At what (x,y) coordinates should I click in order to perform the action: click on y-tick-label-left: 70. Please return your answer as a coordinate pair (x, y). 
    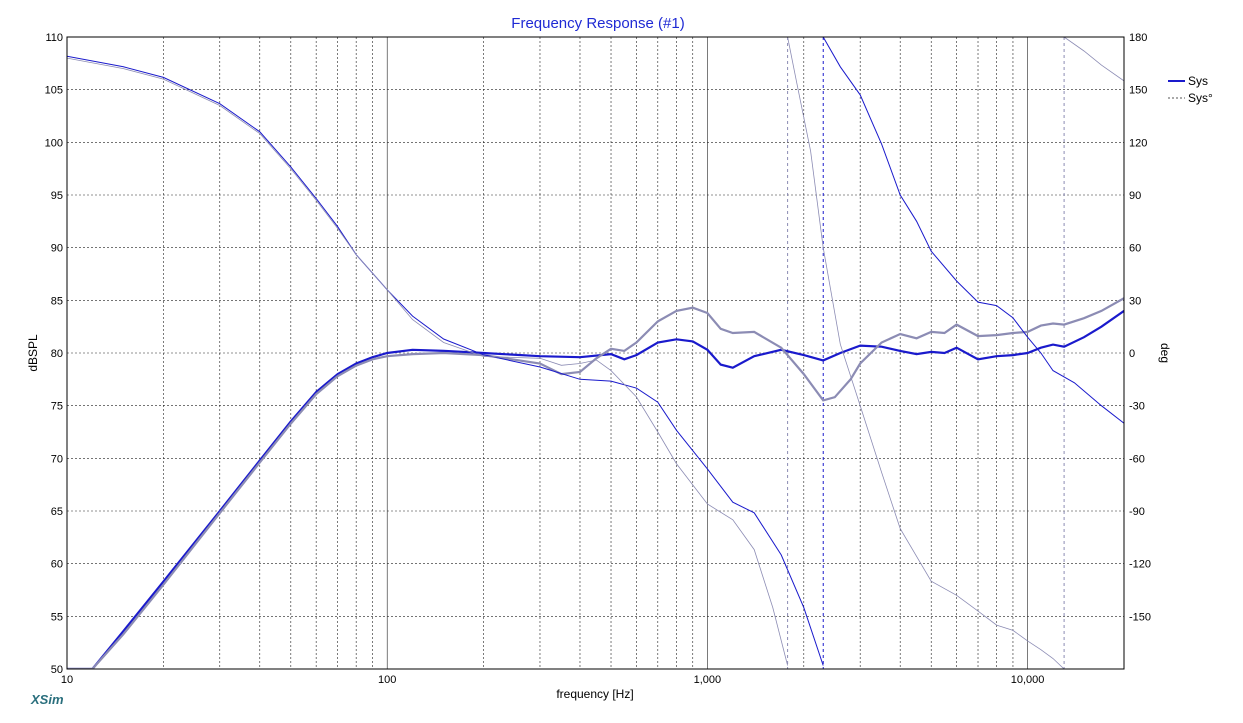
    Looking at the image, I should click on (57, 459).